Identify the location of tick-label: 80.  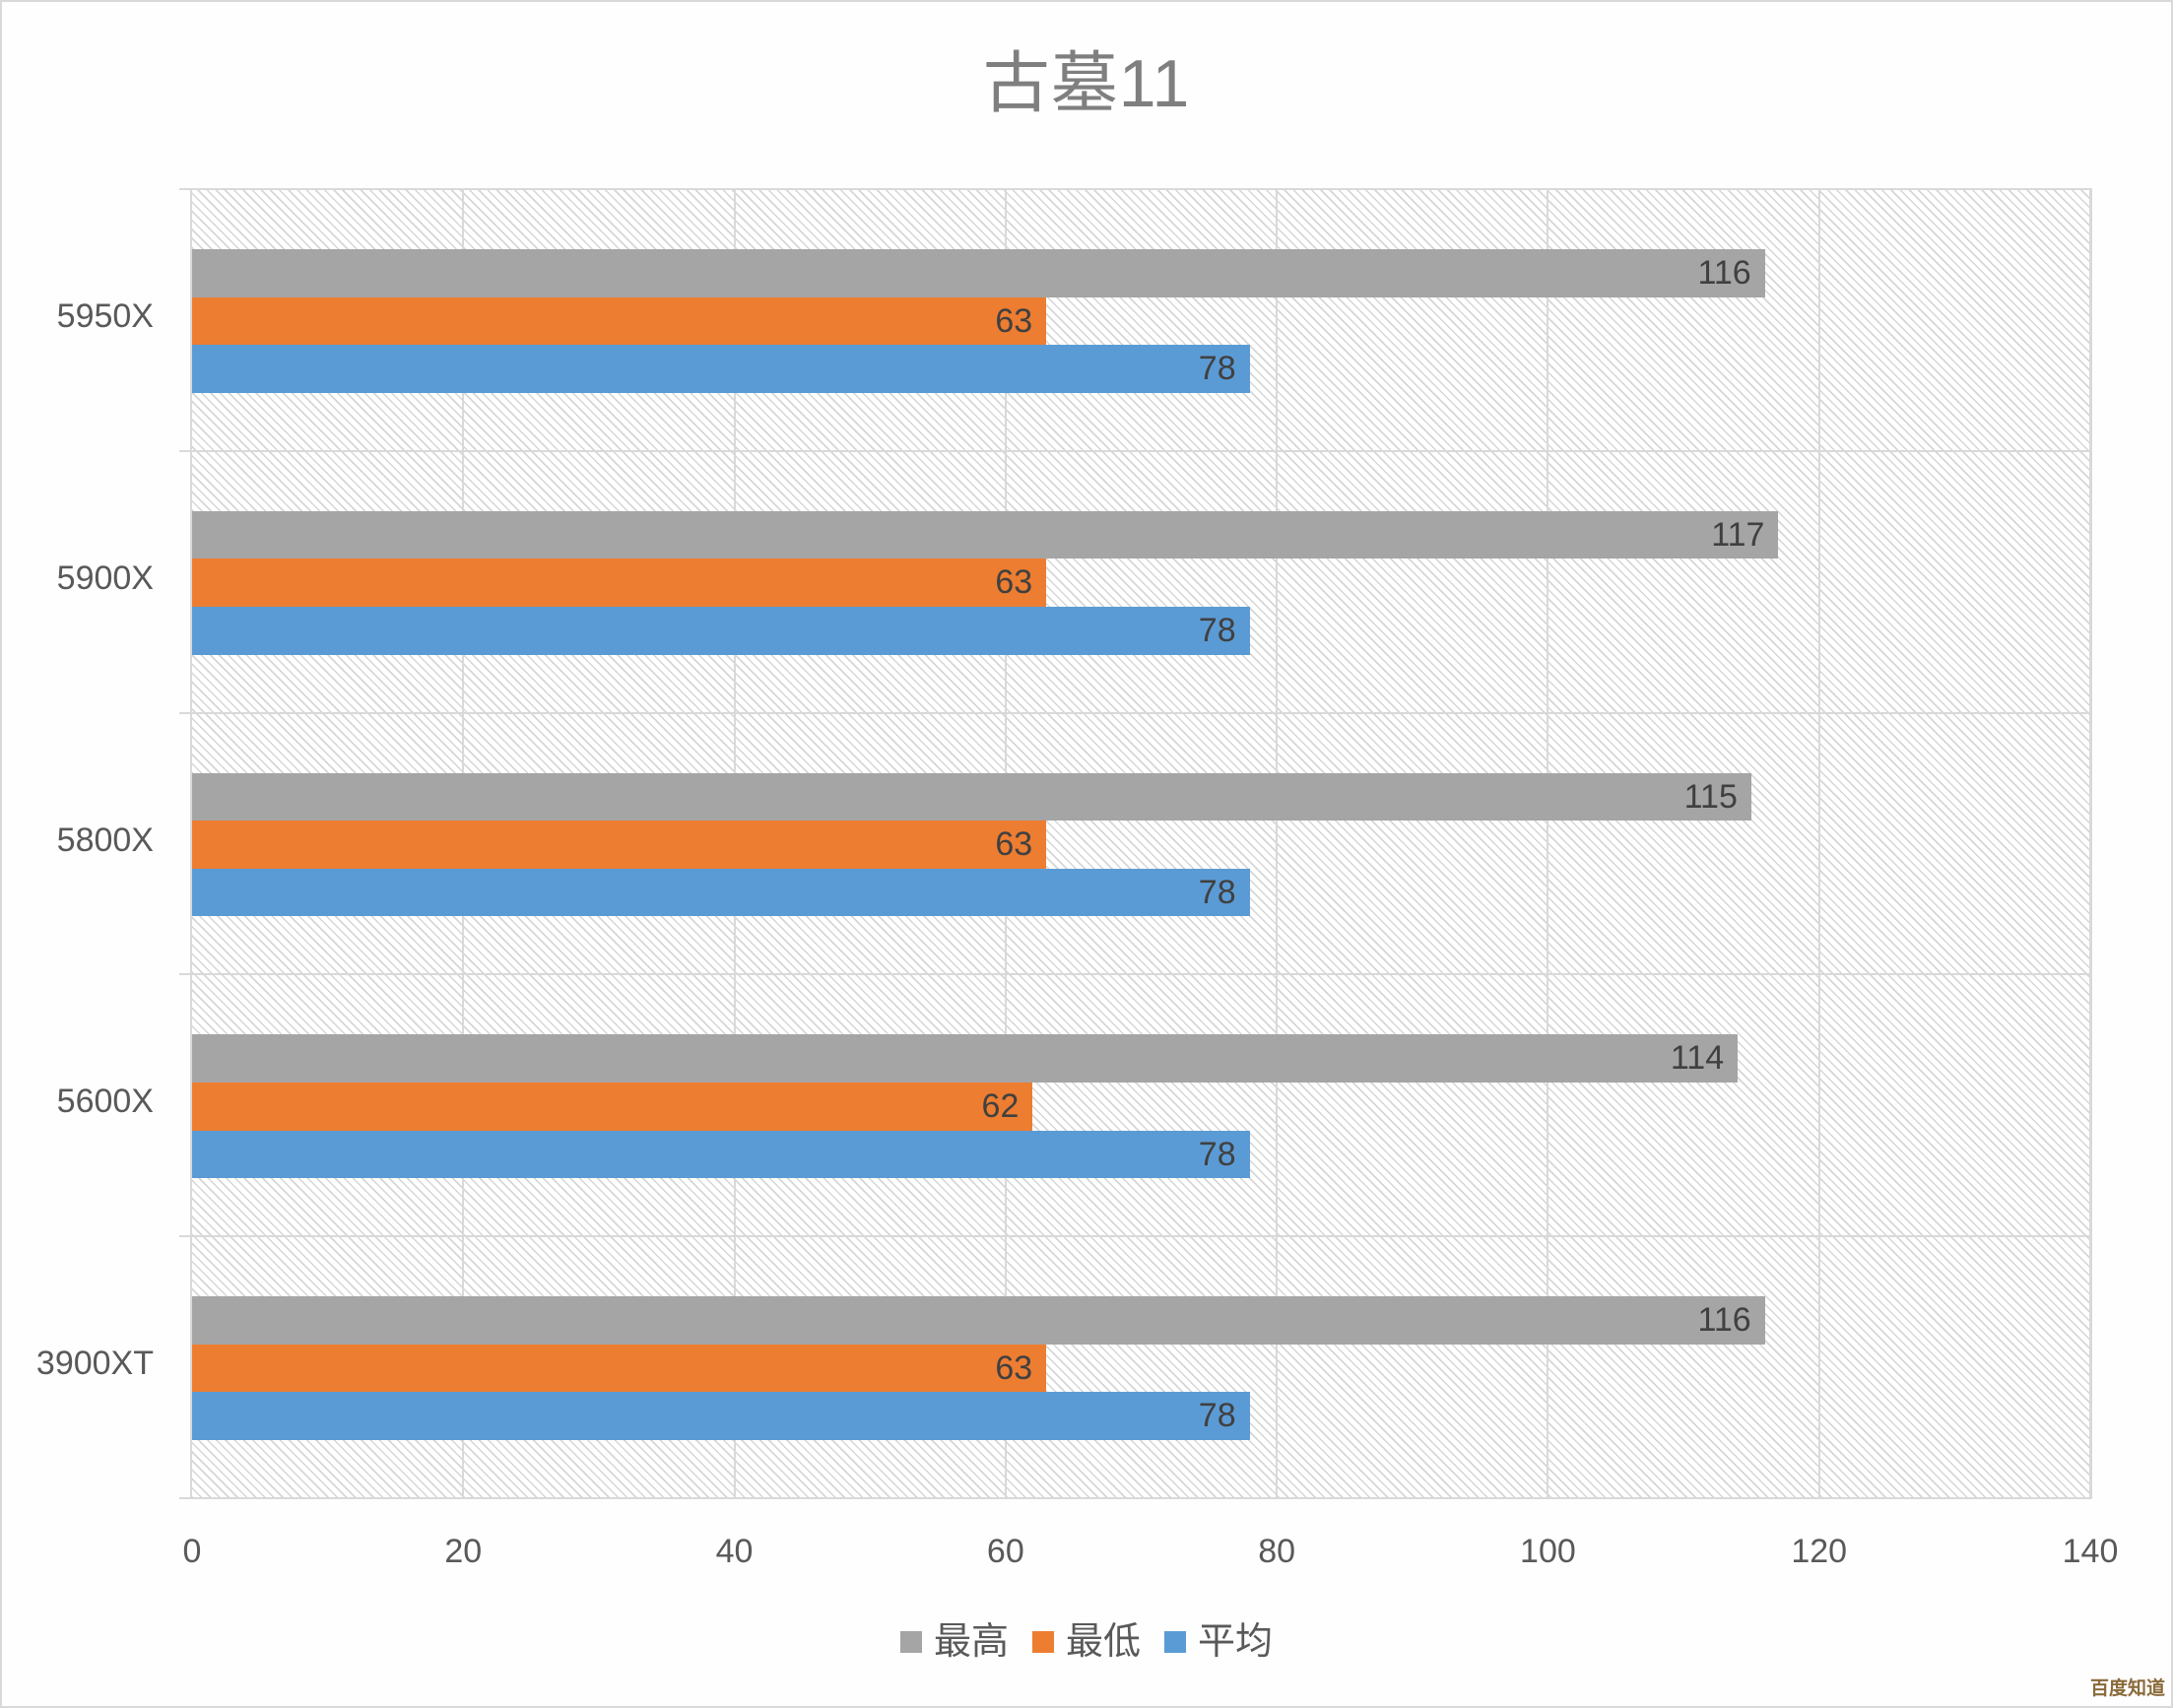
(1277, 1551).